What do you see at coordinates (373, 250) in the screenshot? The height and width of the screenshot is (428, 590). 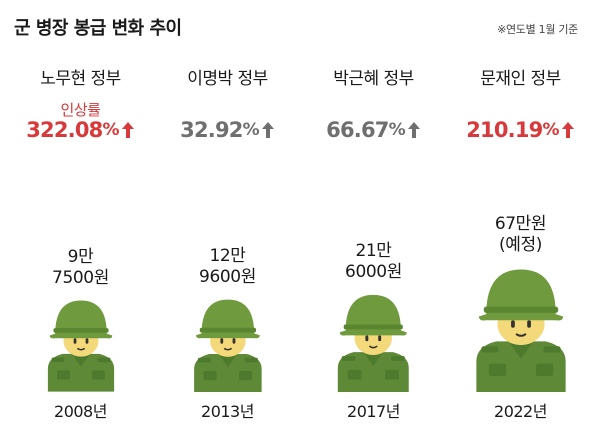 I see `salary-label-line: 21만` at bounding box center [373, 250].